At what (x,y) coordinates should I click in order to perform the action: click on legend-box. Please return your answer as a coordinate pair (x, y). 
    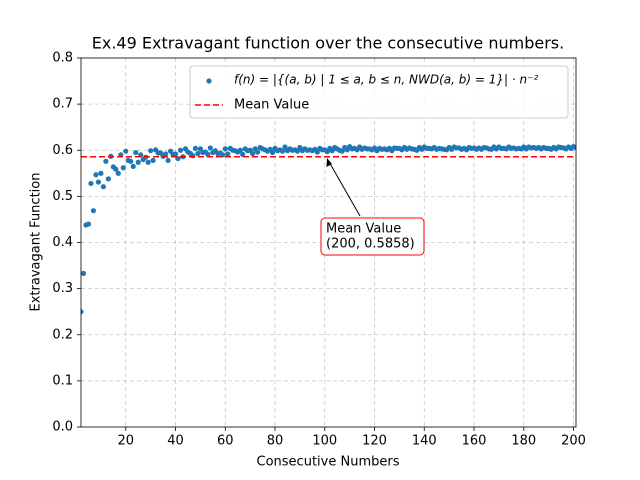
    Looking at the image, I should click on (379, 92).